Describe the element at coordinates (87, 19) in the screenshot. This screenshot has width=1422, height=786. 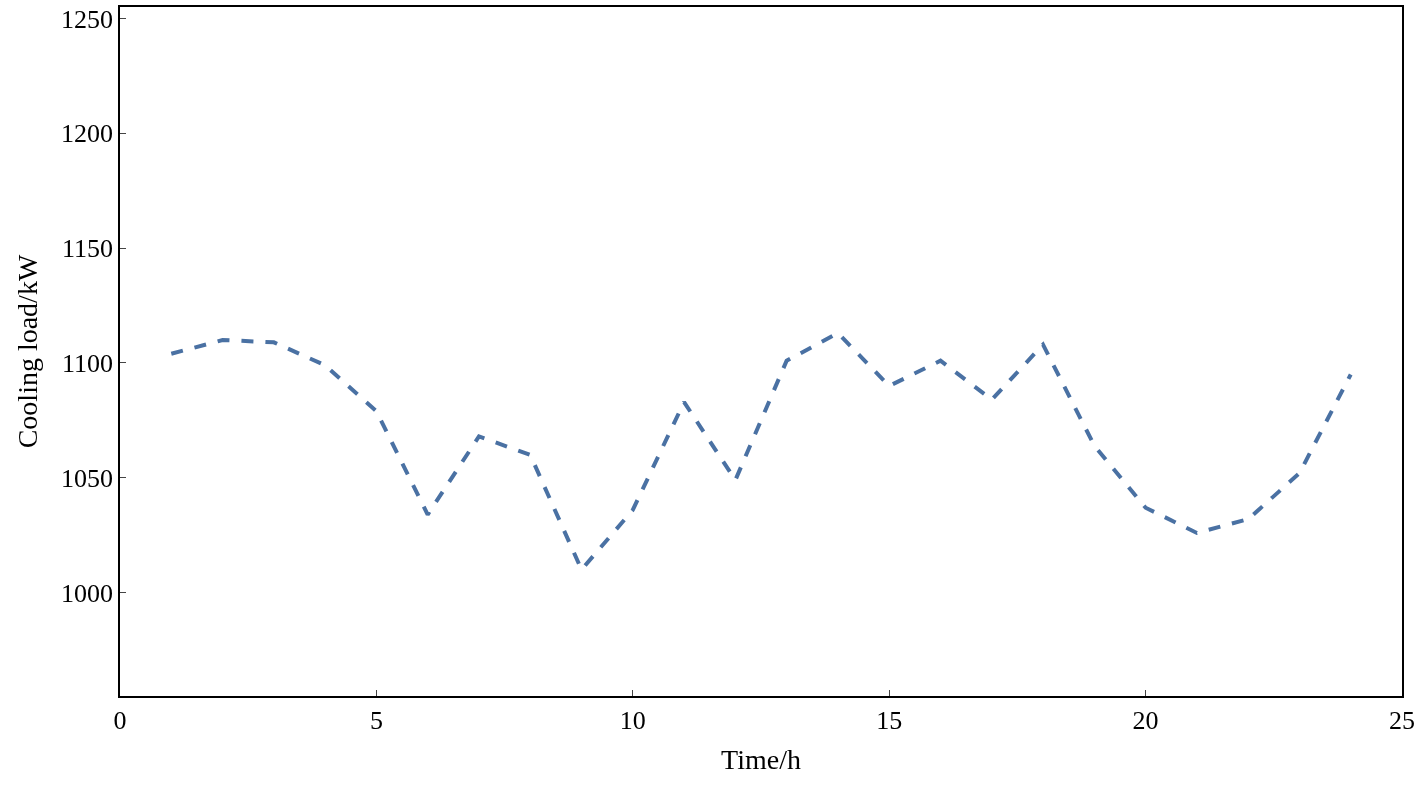
I see `y-tick-label: 1250` at that location.